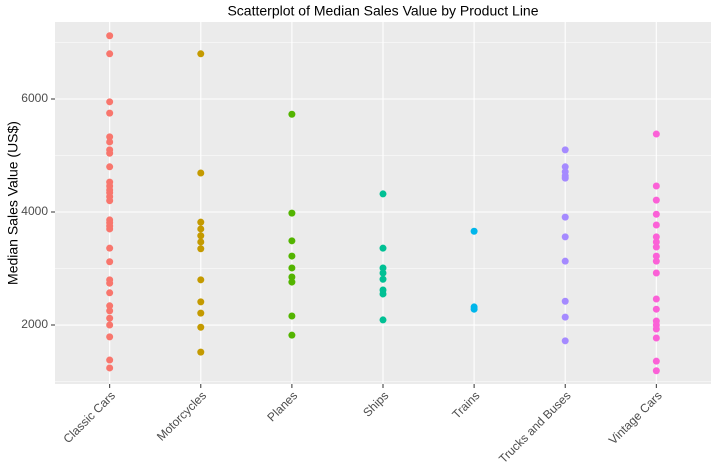 This screenshot has height=474, width=716. Describe the element at coordinates (34, 211) in the screenshot. I see `y-tick-label: 4000` at that location.